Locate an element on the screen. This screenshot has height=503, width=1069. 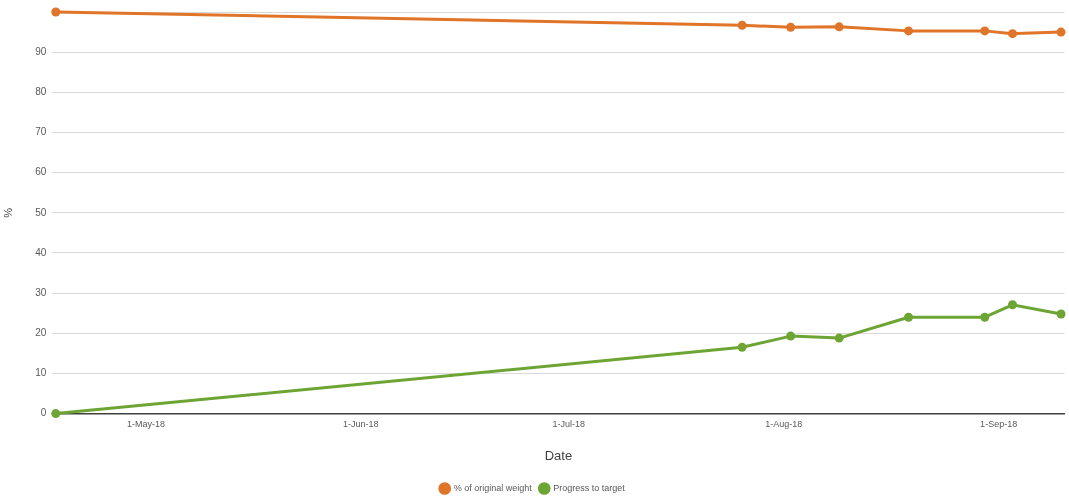
y-tick-label: 60 is located at coordinates (41, 172).